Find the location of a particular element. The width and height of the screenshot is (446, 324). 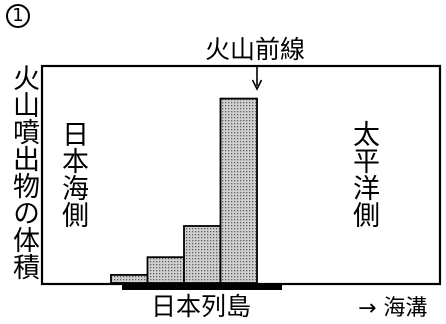

trench-label: → 海溝 is located at coordinates (393, 308).